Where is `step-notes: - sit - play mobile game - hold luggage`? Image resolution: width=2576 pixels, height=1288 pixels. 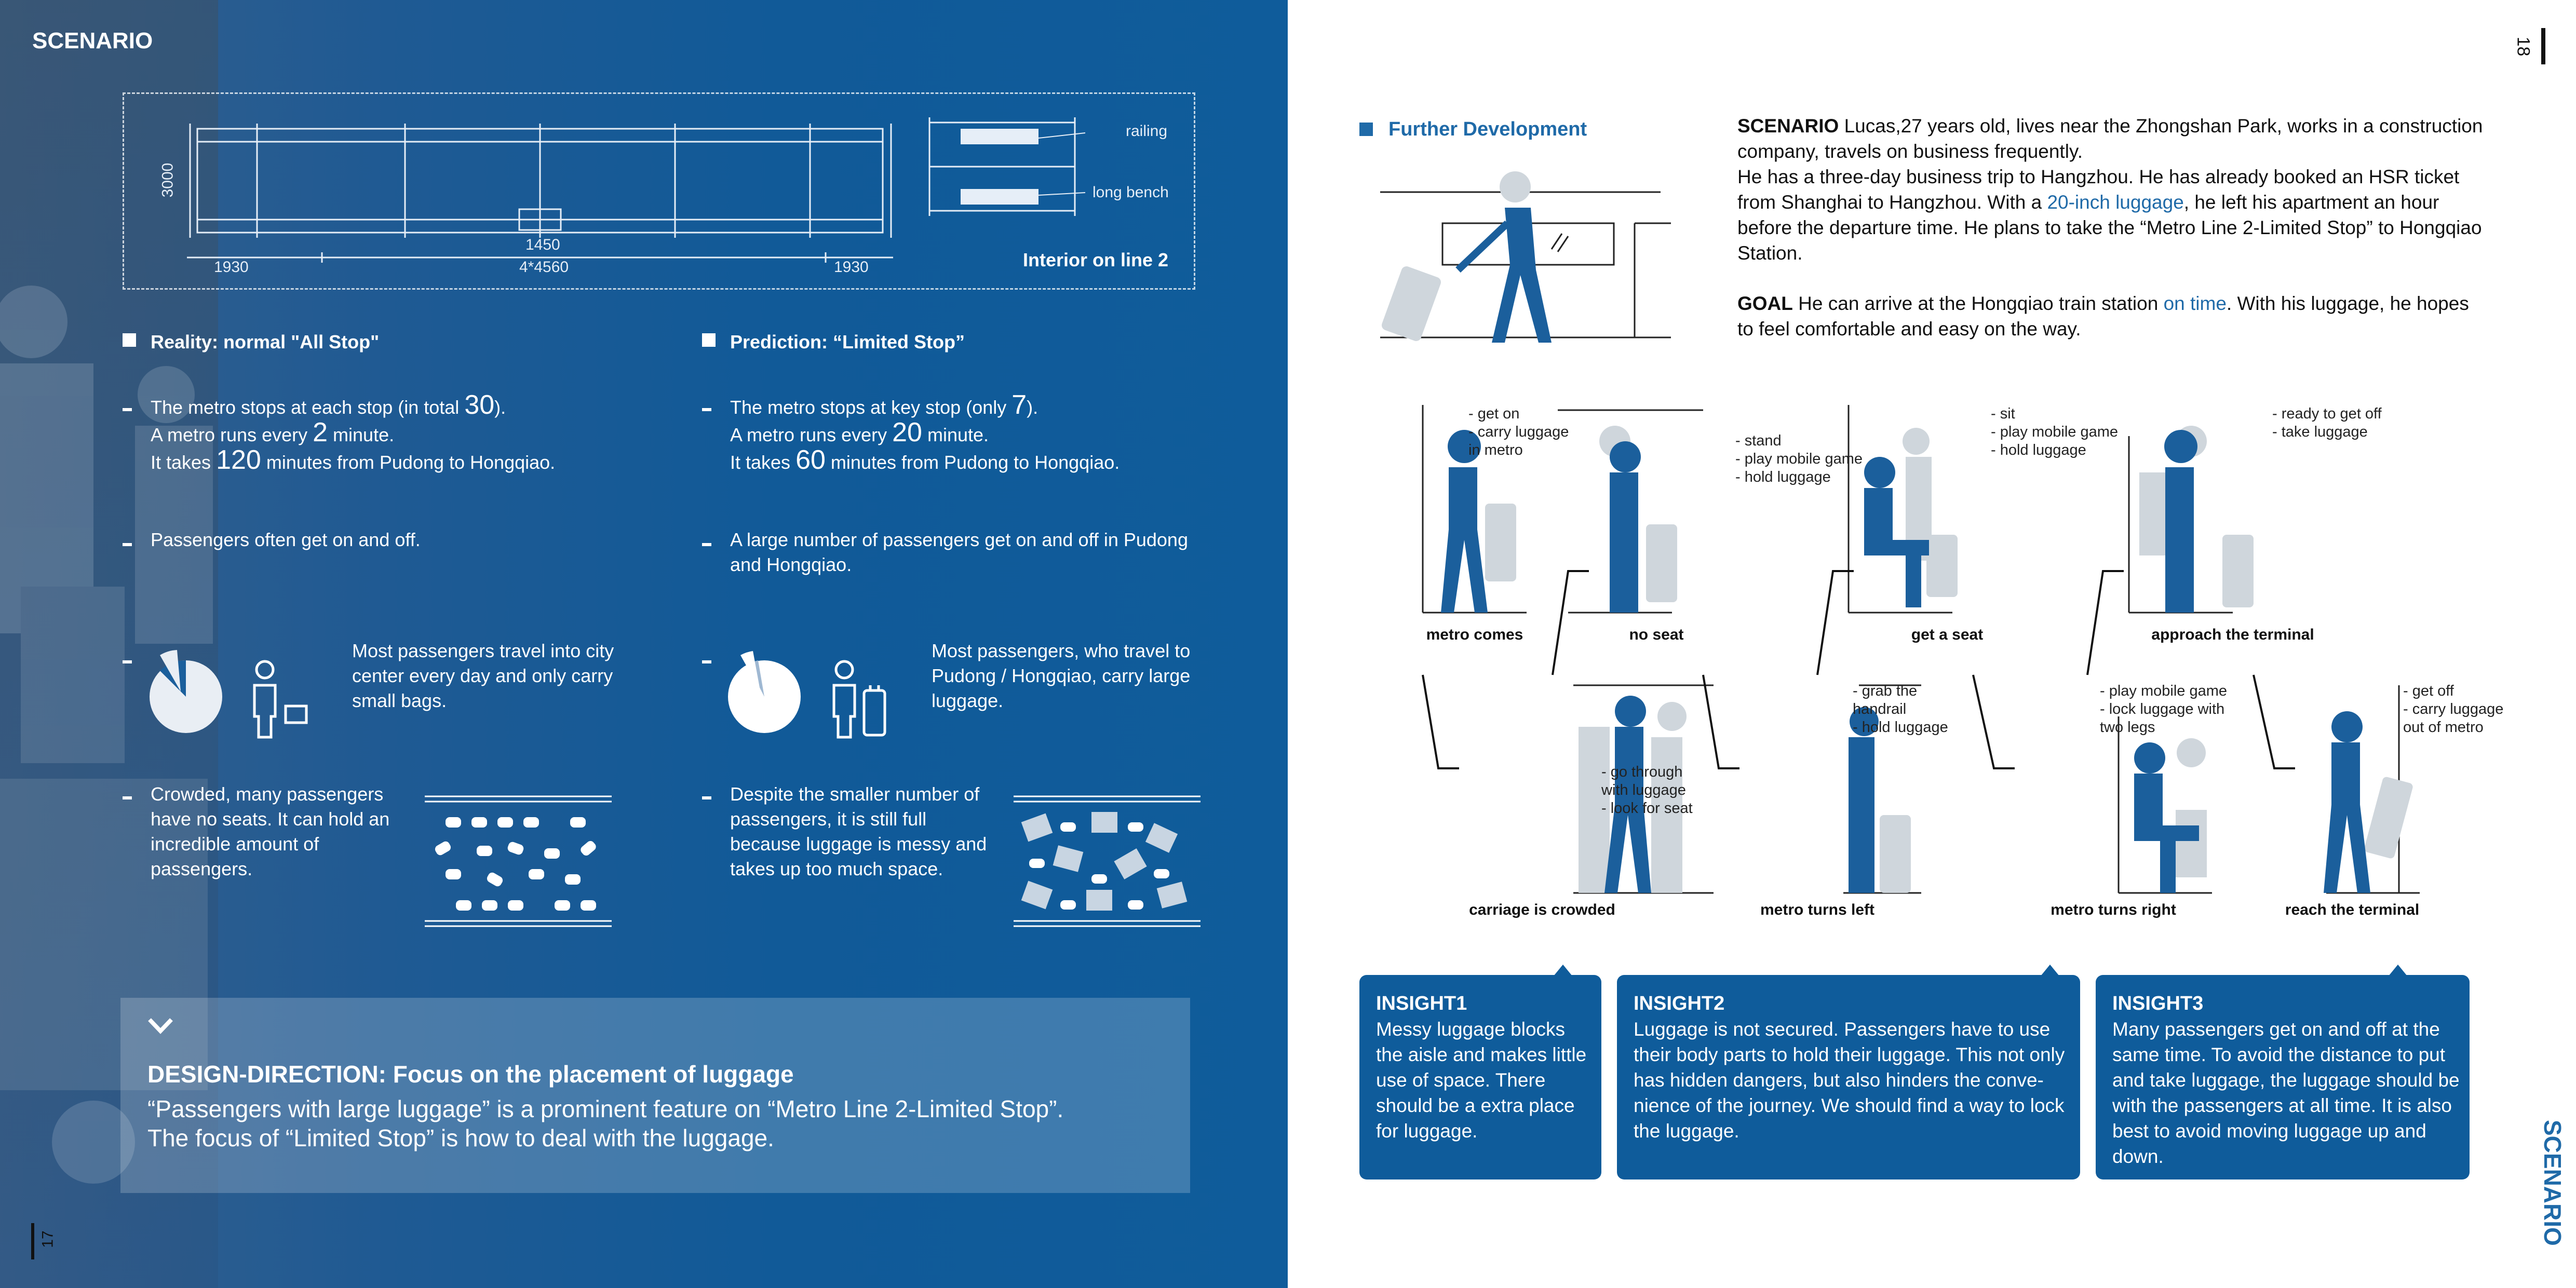
step-notes: - sit - play mobile game - hold luggage is located at coordinates (2054, 431).